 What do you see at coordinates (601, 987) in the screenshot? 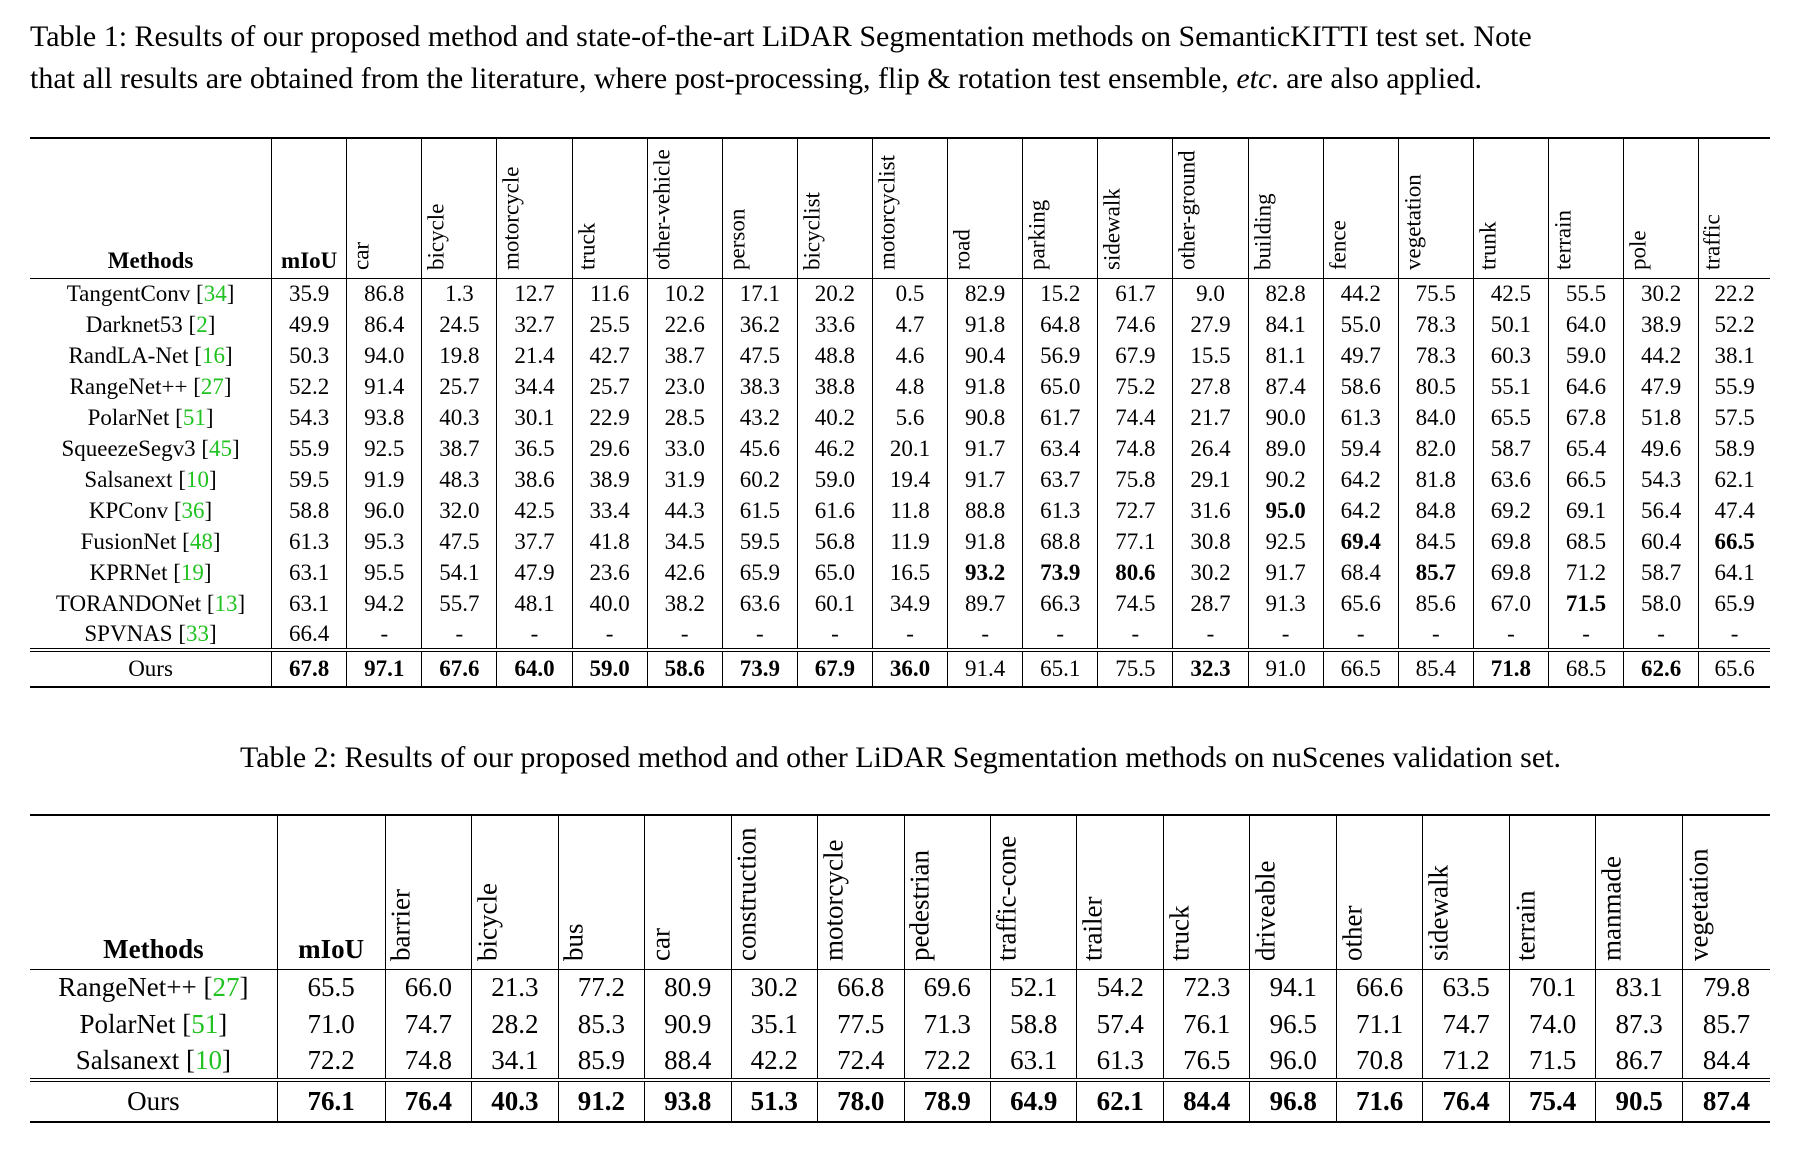
I see `value-cell: 77.2` at bounding box center [601, 987].